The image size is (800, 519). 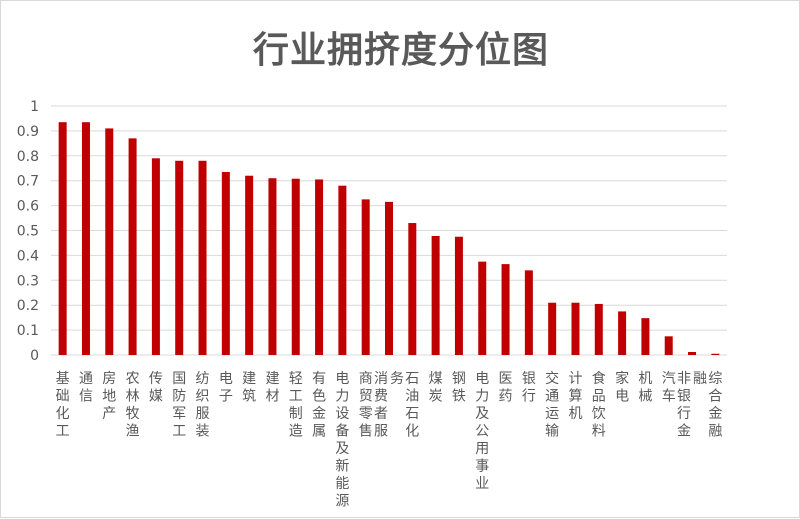 What do you see at coordinates (622, 387) in the screenshot?
I see `category-label: 家电` at bounding box center [622, 387].